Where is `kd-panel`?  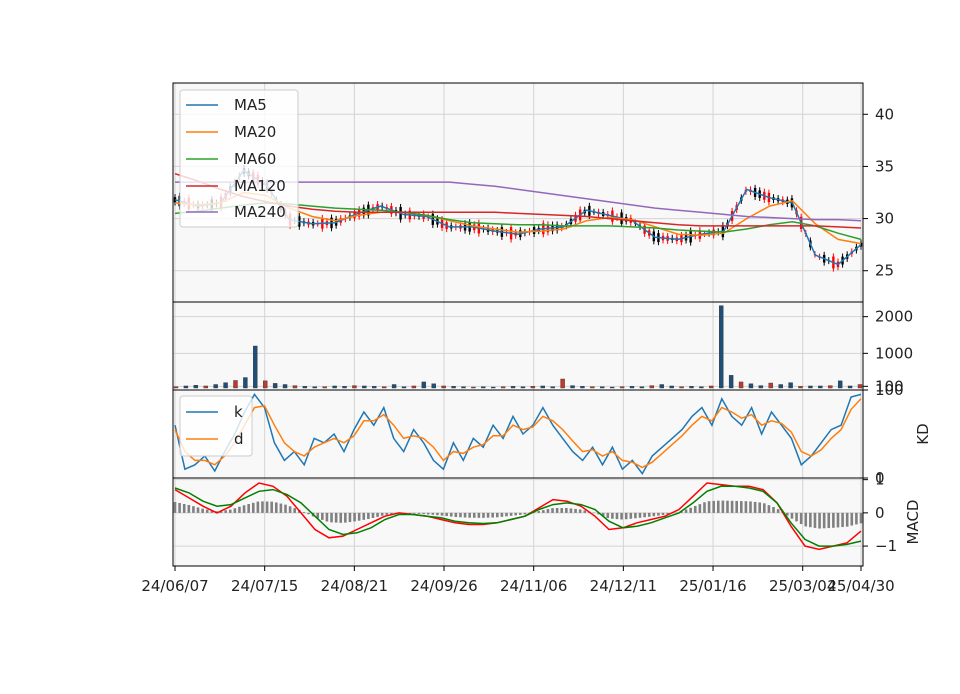 kd-panel is located at coordinates (518, 434).